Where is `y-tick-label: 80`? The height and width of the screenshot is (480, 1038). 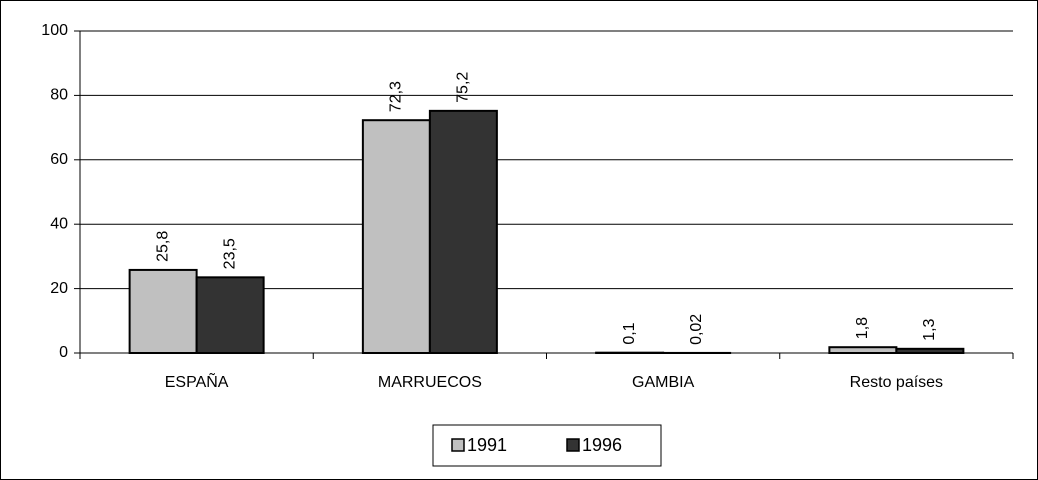 y-tick-label: 80 is located at coordinates (59, 95).